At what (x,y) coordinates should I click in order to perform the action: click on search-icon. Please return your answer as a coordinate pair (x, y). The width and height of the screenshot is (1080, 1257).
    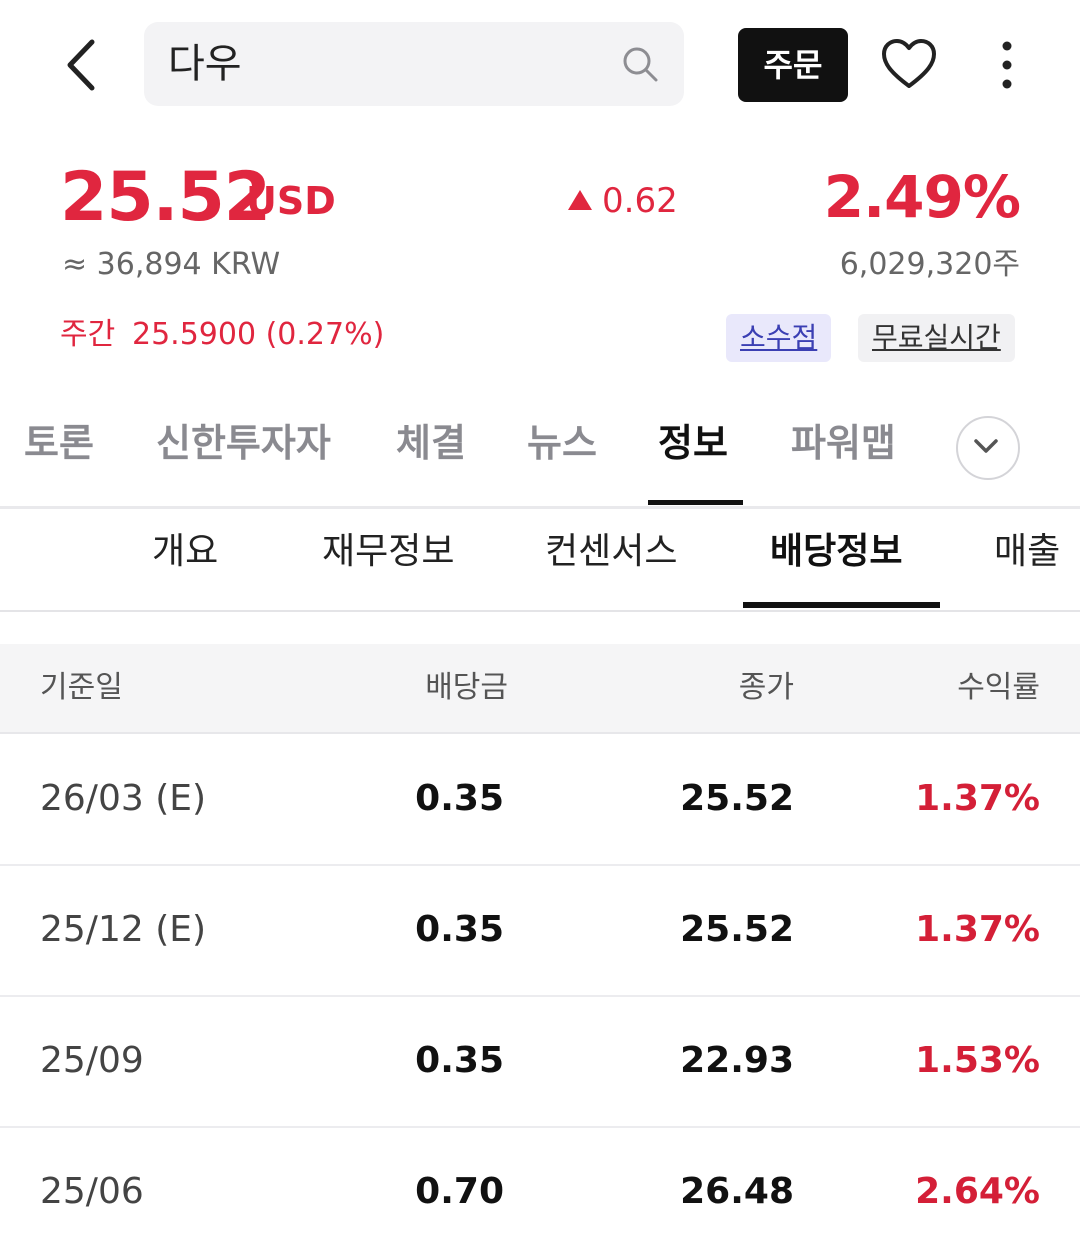
    Looking at the image, I should click on (640, 64).